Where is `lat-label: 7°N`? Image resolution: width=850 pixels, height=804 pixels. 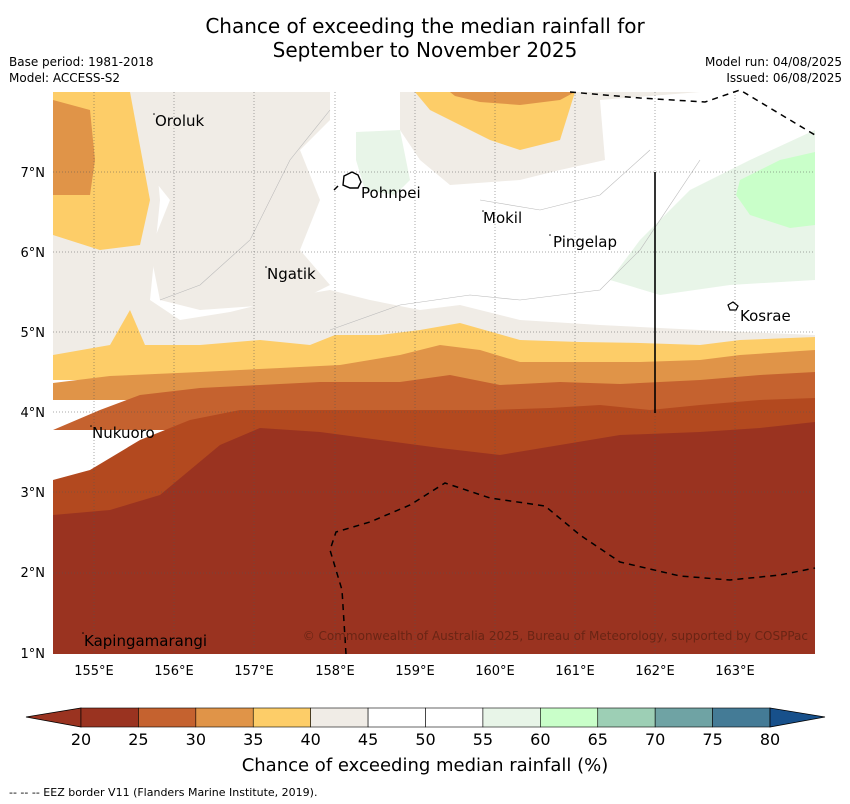 lat-label: 7°N is located at coordinates (33, 173).